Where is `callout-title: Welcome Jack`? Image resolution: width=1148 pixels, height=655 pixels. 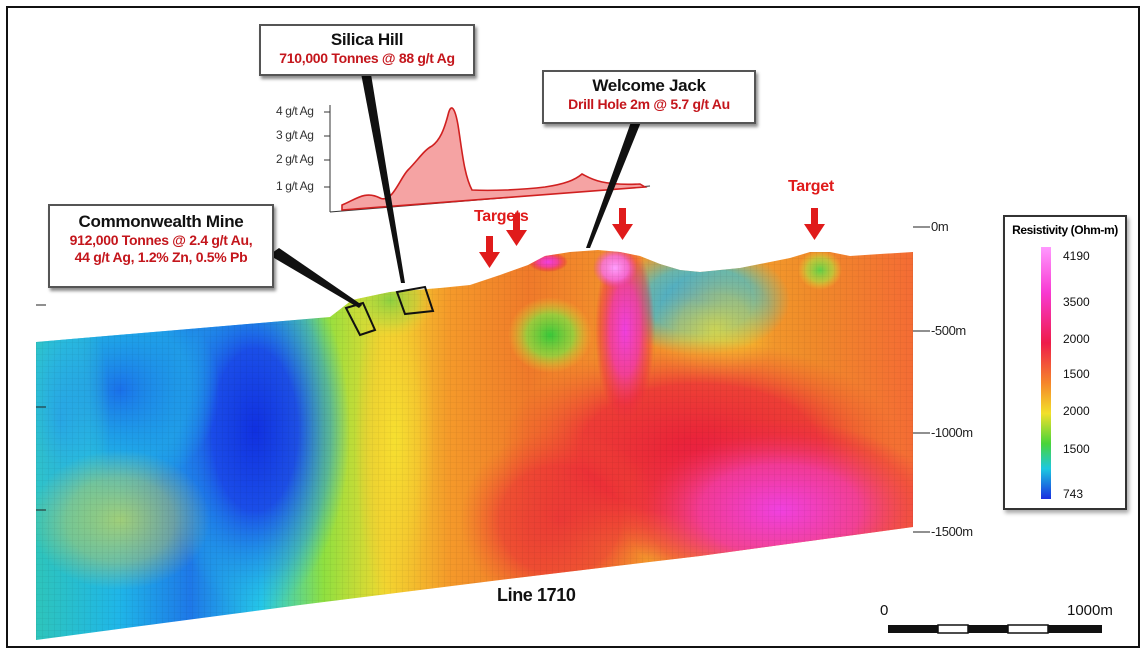
callout-title: Welcome Jack is located at coordinates (649, 85).